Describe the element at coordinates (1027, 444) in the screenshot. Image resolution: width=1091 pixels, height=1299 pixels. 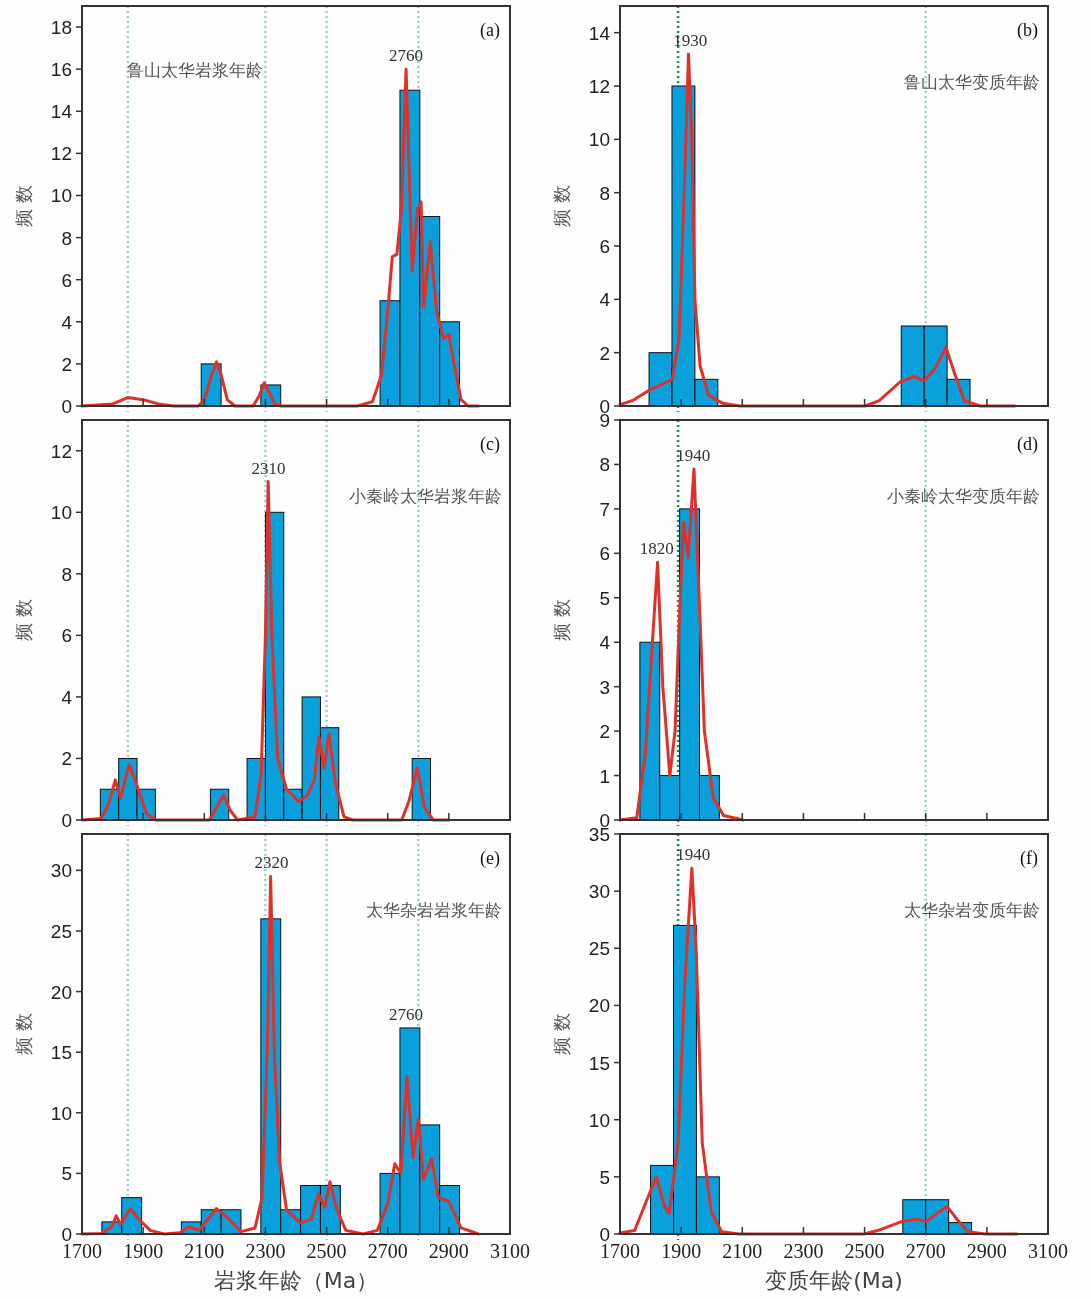
I see `annotation: (d)` at that location.